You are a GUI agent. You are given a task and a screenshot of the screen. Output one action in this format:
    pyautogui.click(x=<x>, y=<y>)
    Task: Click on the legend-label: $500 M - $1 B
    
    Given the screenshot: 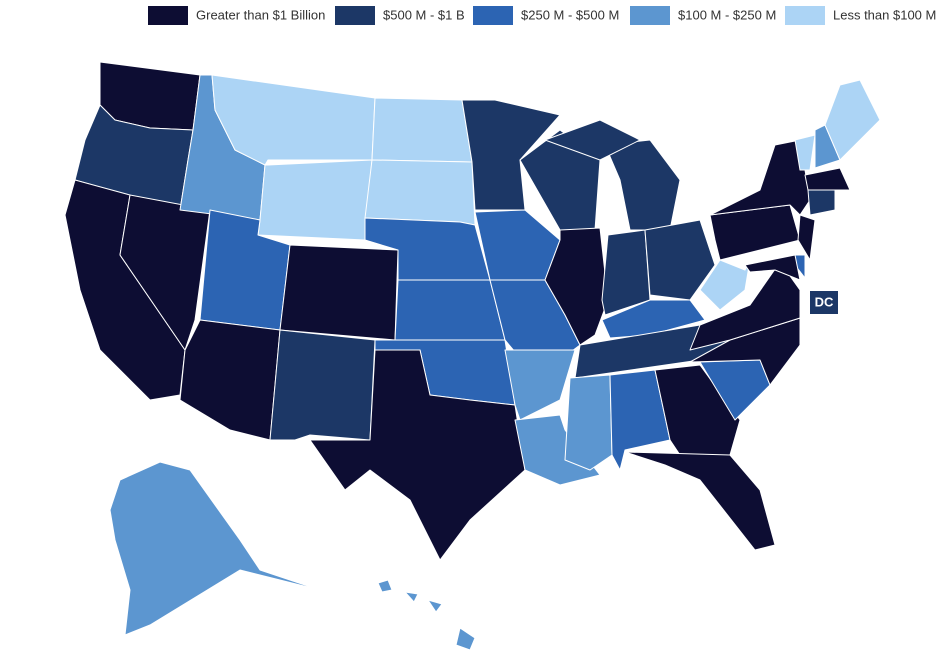 What is the action you would take?
    pyautogui.click(x=424, y=14)
    